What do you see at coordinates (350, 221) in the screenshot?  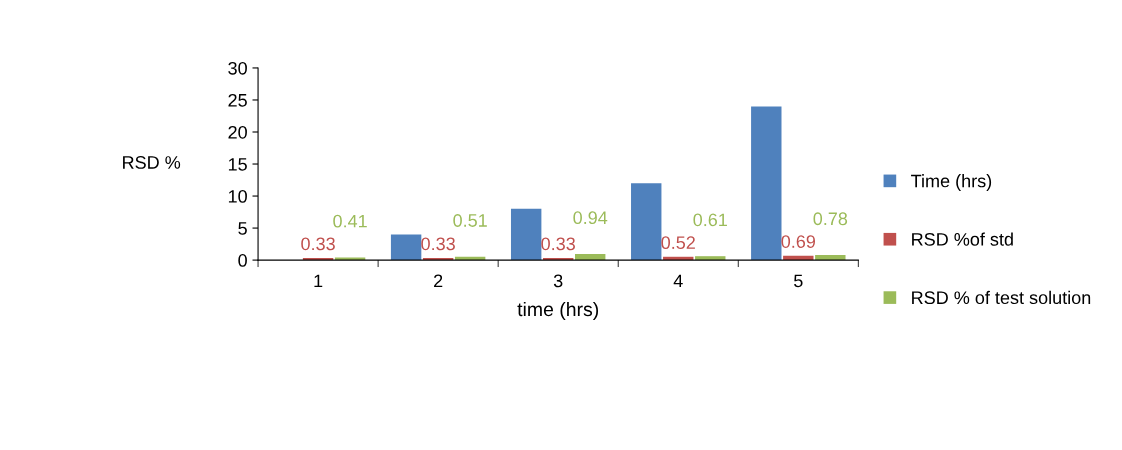 I see `data-label: 0.41` at bounding box center [350, 221].